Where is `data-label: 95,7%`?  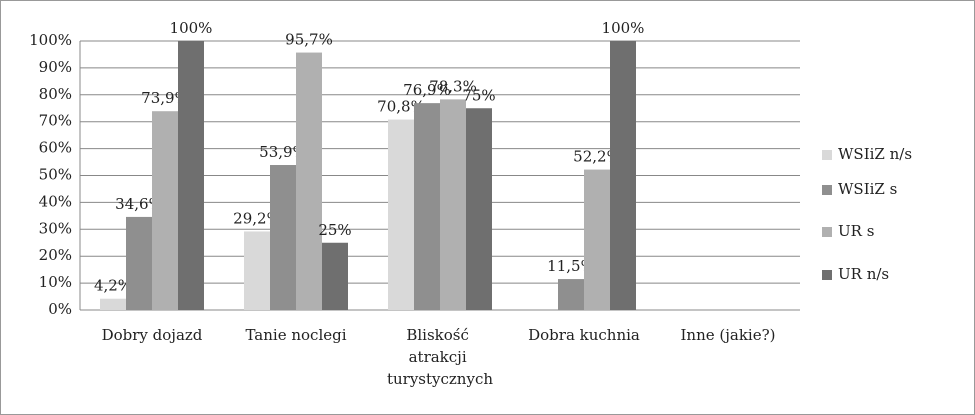
data-label: 95,7% is located at coordinates (309, 40).